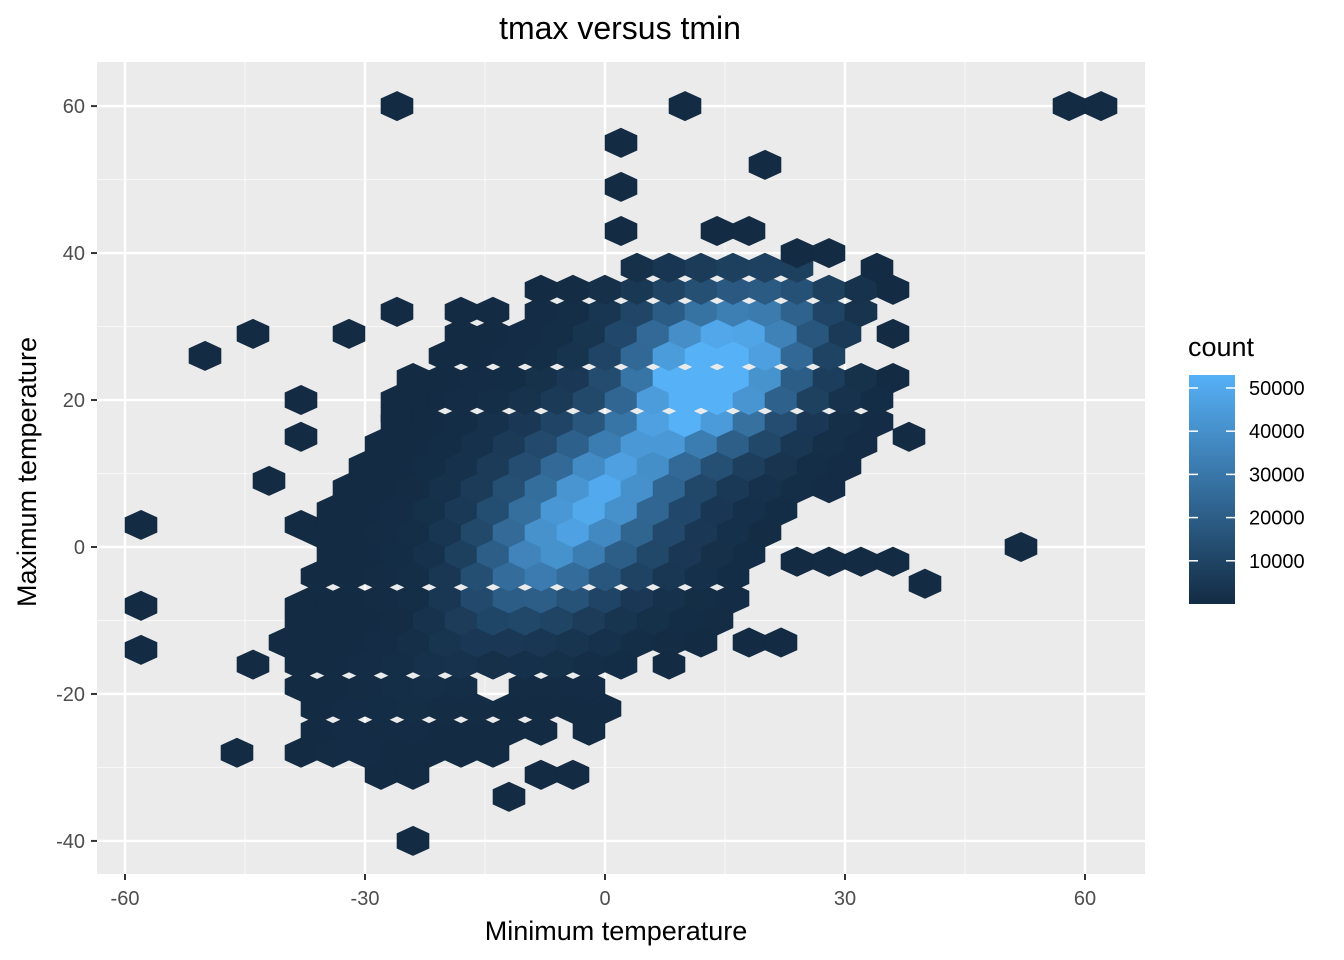  Describe the element at coordinates (1277, 389) in the screenshot. I see `legend-label: 50000` at that location.